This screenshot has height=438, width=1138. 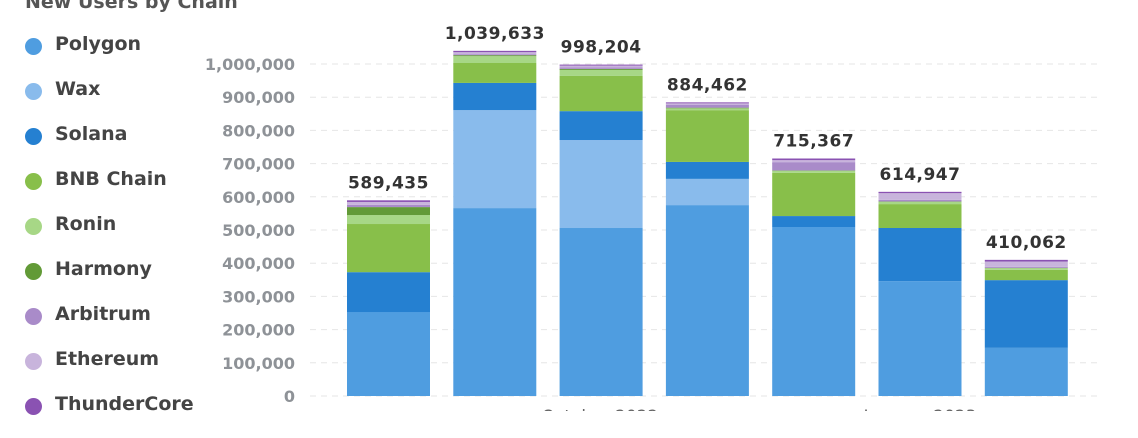 I want to click on y-tick-label: 300,000, so click(x=258, y=296).